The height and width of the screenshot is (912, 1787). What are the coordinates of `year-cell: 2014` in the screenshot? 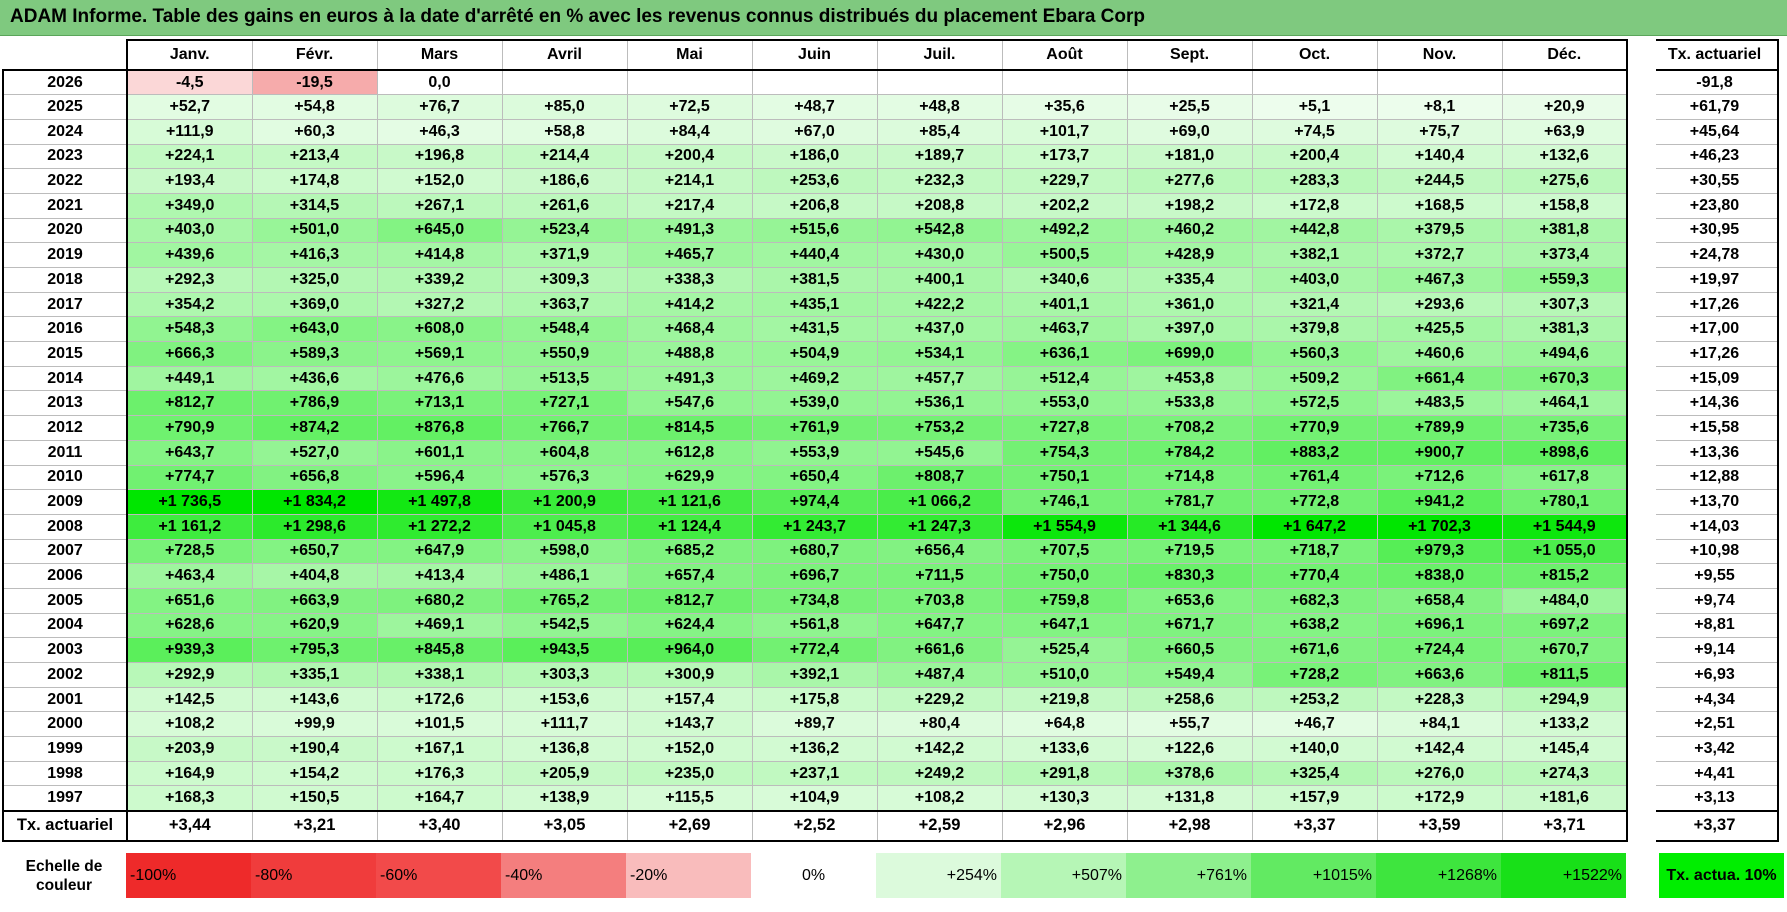 It's located at (65, 378).